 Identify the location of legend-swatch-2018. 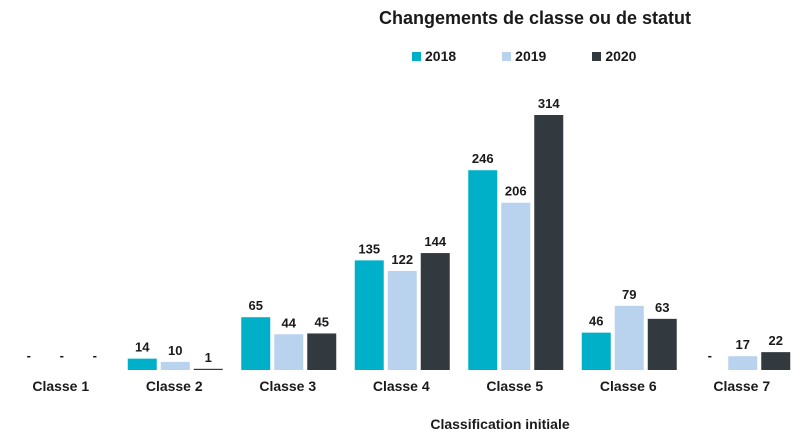
(416, 56).